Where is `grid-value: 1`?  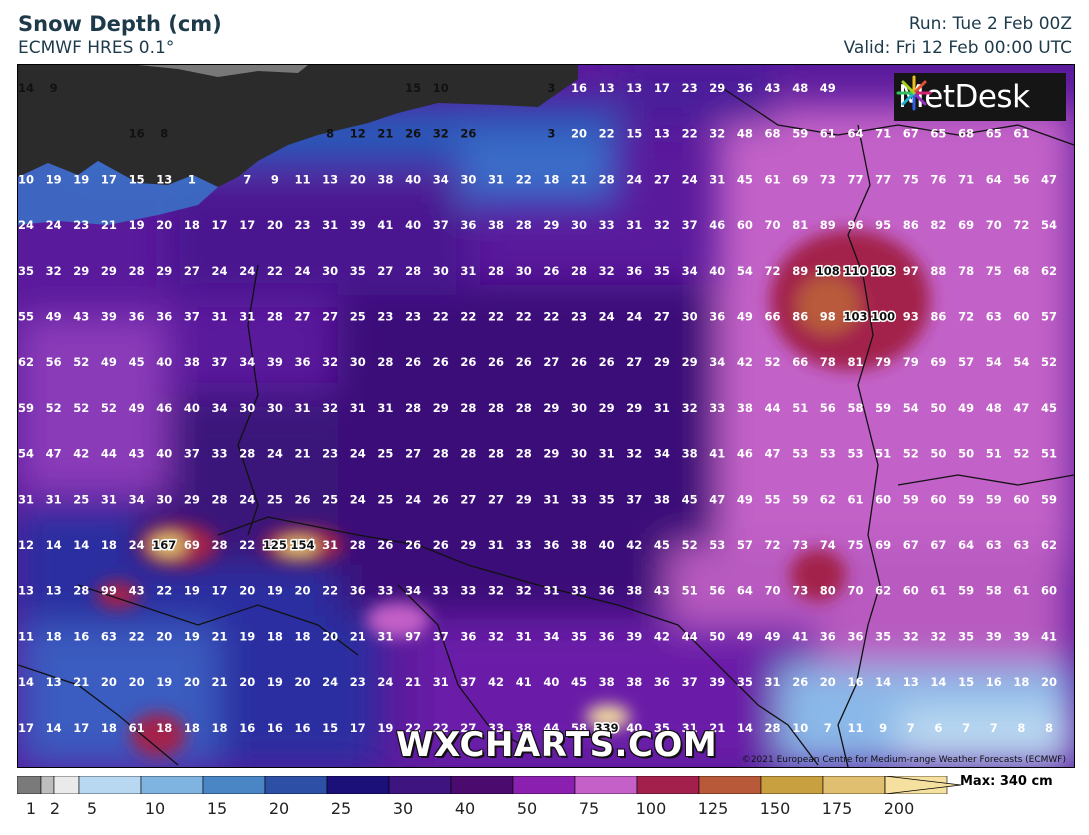 grid-value: 1 is located at coordinates (192, 179).